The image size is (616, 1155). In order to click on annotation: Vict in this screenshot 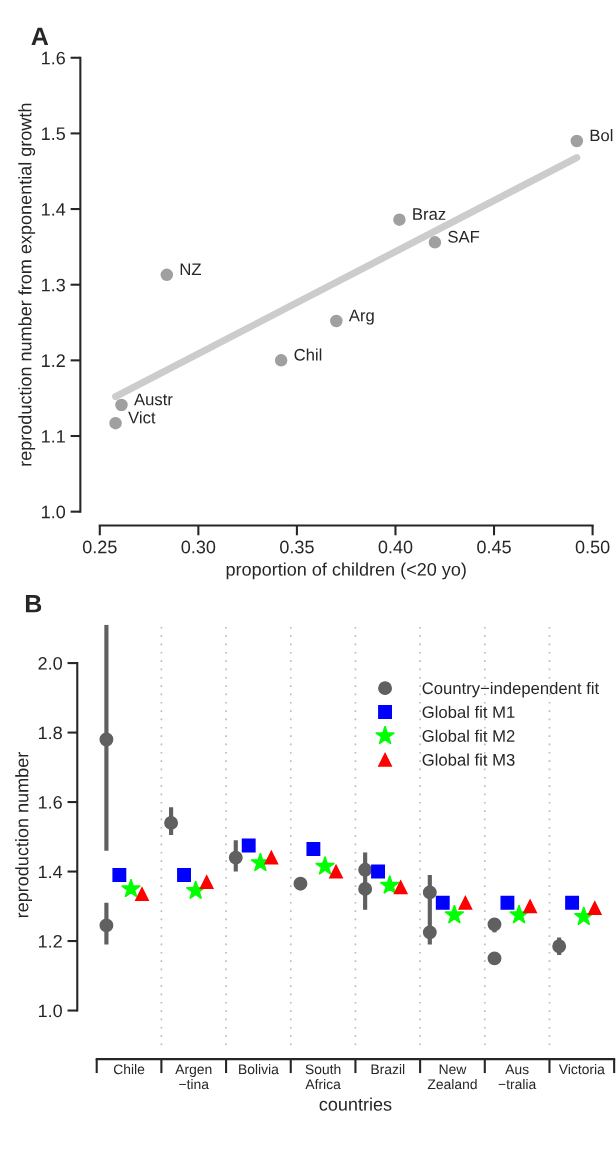, I will do `click(142, 417)`.